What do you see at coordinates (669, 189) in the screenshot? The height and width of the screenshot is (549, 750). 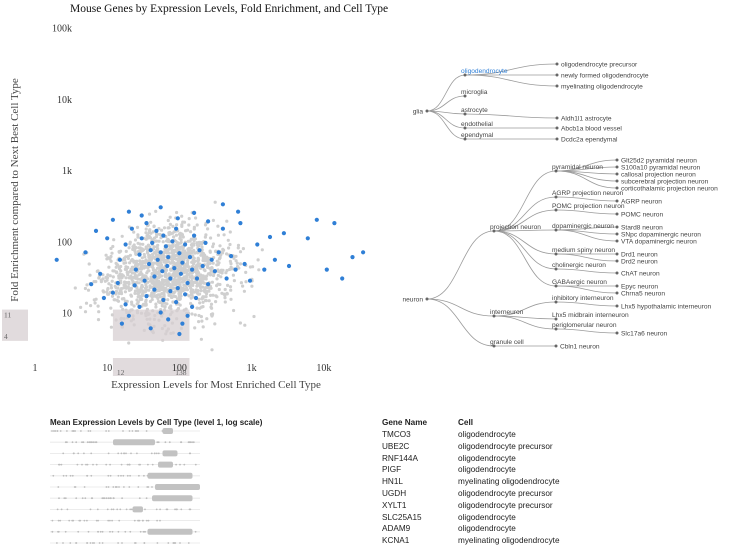 I see `tree-label-corticothalamic: corticothalamic projection neuron` at bounding box center [669, 189].